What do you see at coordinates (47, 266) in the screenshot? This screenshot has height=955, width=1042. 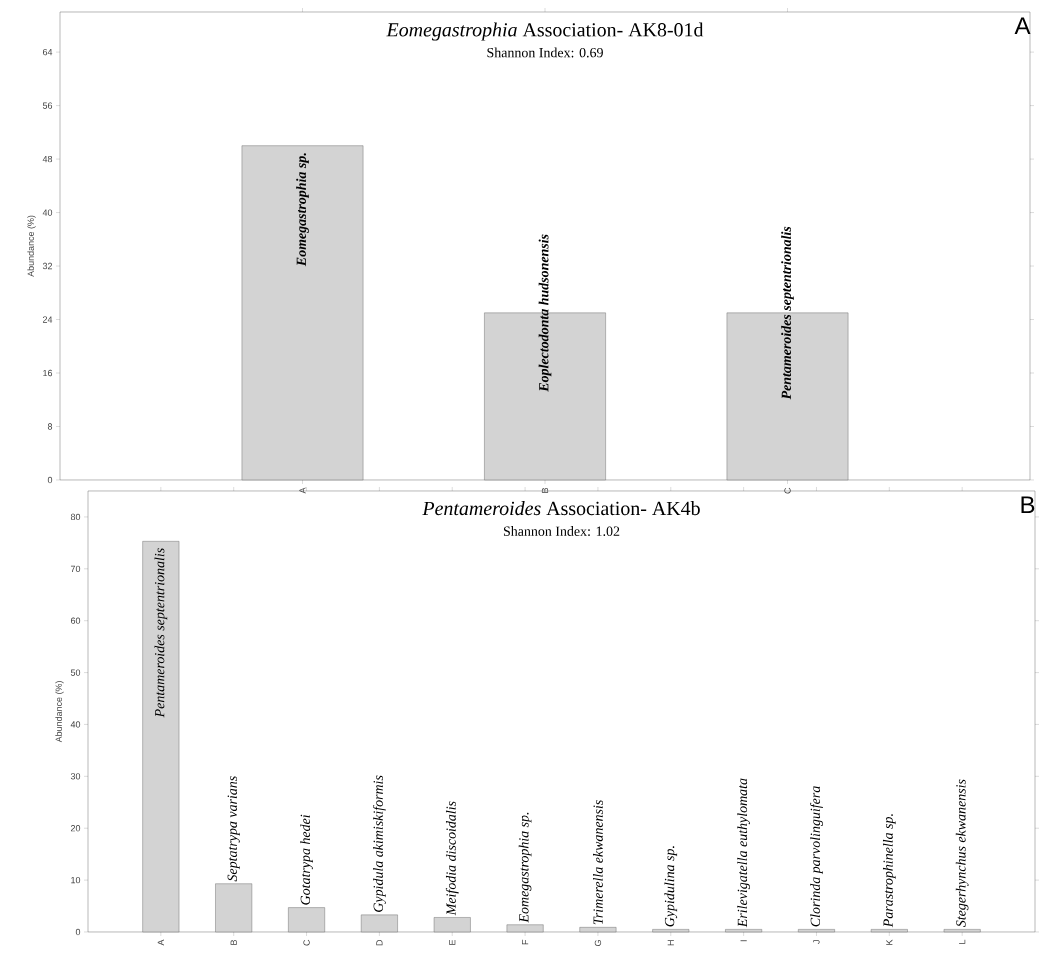 I see `y-tick-label: 32` at bounding box center [47, 266].